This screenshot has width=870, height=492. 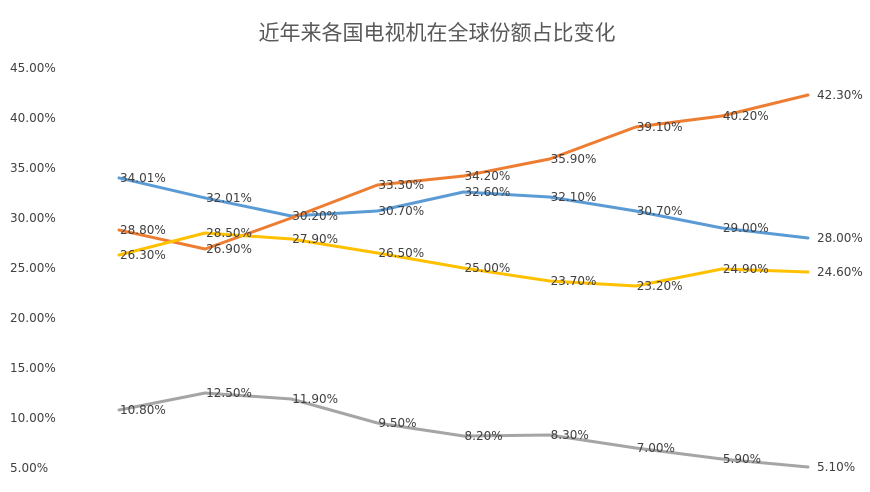 What do you see at coordinates (488, 268) in the screenshot?
I see `data-label: 25.00%` at bounding box center [488, 268].